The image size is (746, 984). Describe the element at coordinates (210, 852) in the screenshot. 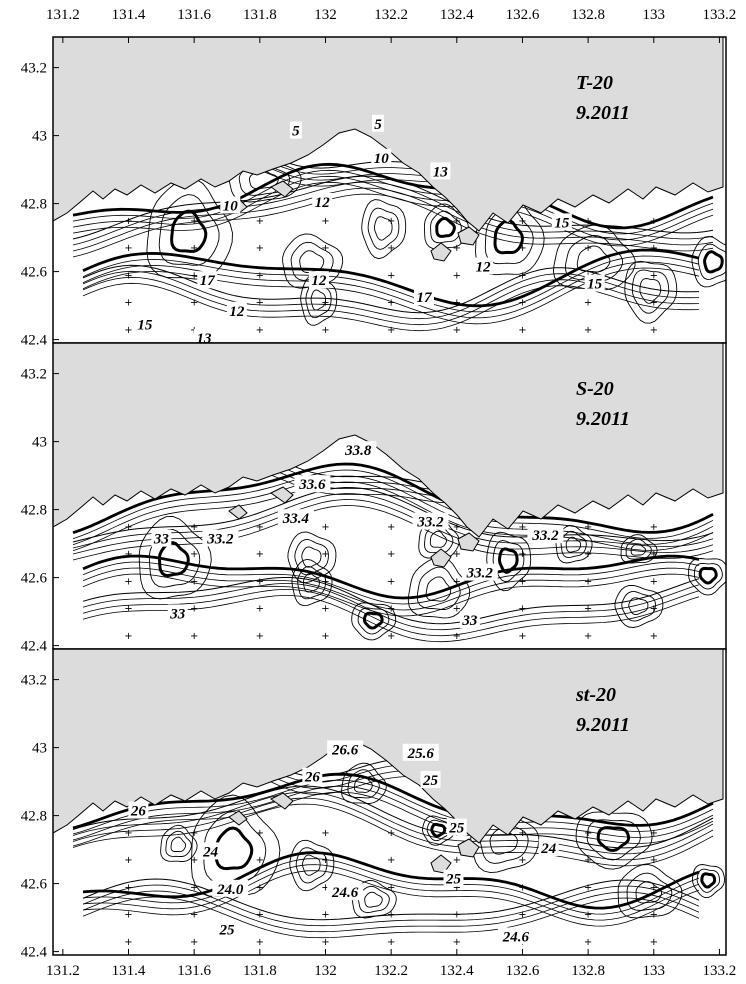

I see `contour-label: 24` at that location.